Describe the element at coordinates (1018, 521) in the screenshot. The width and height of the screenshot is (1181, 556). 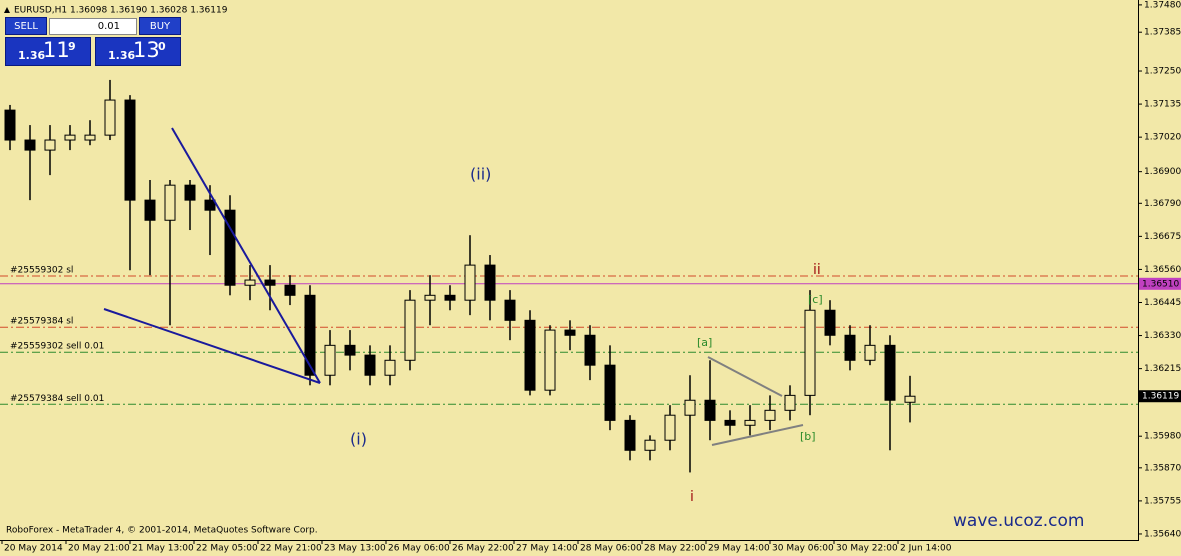
I see `watermark: wave.ucoz.com` at that location.